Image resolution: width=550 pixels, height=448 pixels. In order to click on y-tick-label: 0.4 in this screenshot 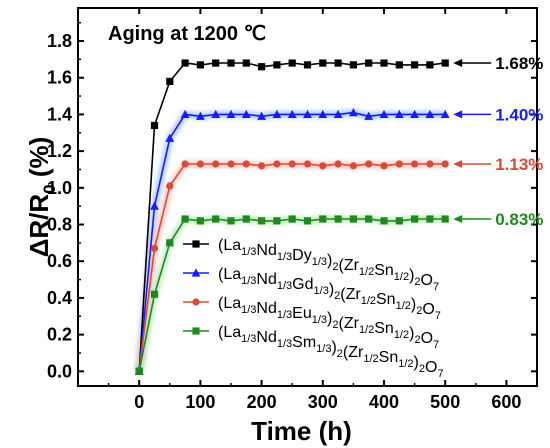, I will do `click(59, 298)`.